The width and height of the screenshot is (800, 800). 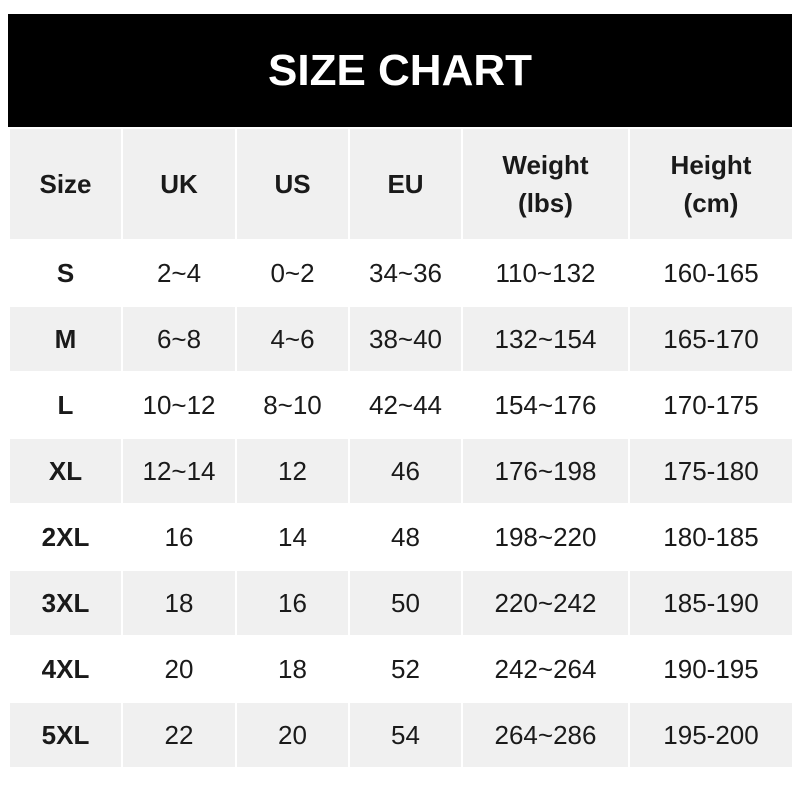 What do you see at coordinates (405, 537) in the screenshot?
I see `table-cell: 48` at bounding box center [405, 537].